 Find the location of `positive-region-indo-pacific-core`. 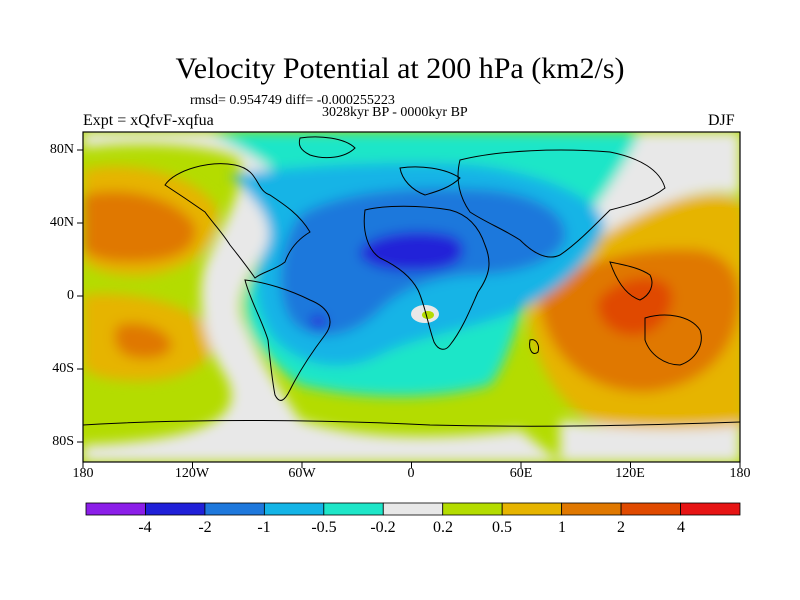

positive-region-indo-pacific-core is located at coordinates (635, 306).